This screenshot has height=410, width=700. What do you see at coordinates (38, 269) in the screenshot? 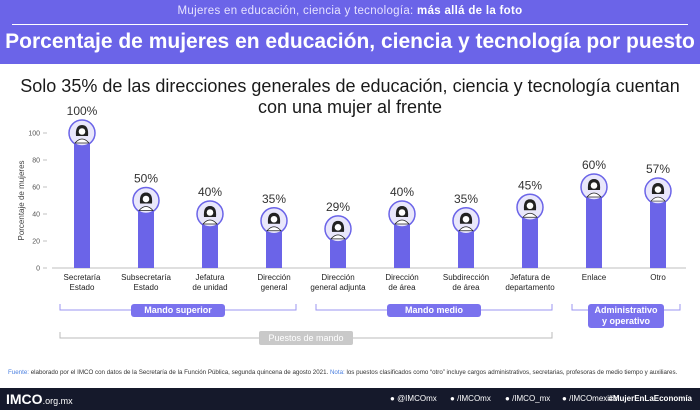
I see `y-tick-label: 0` at bounding box center [38, 269].